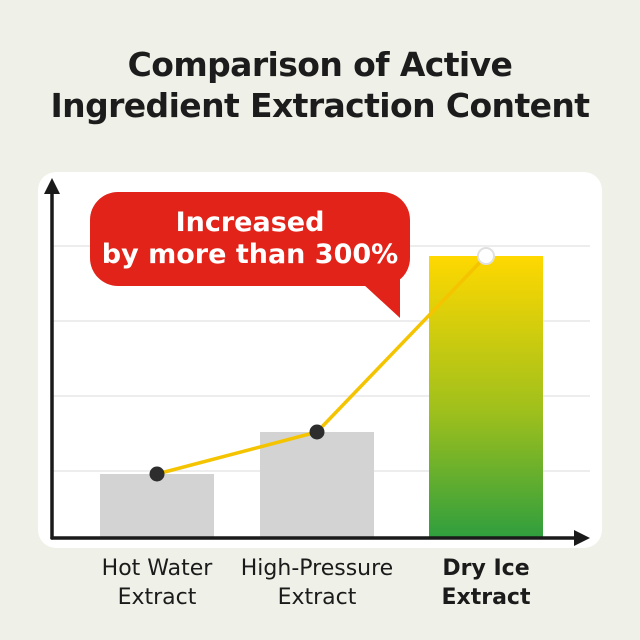 The width and height of the screenshot is (640, 640). What do you see at coordinates (486, 568) in the screenshot?
I see `x-axis-label-line1: Dry Ice` at bounding box center [486, 568].